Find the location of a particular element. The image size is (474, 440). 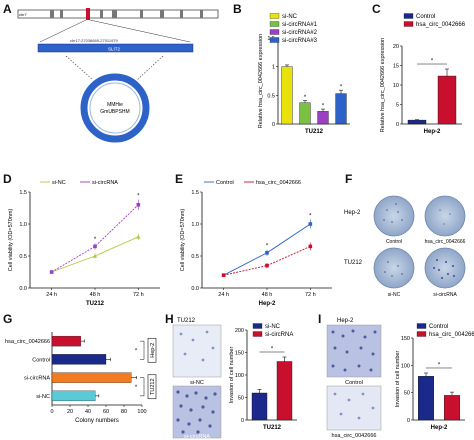

group-label: Hep-2 is located at coordinates (153, 350).